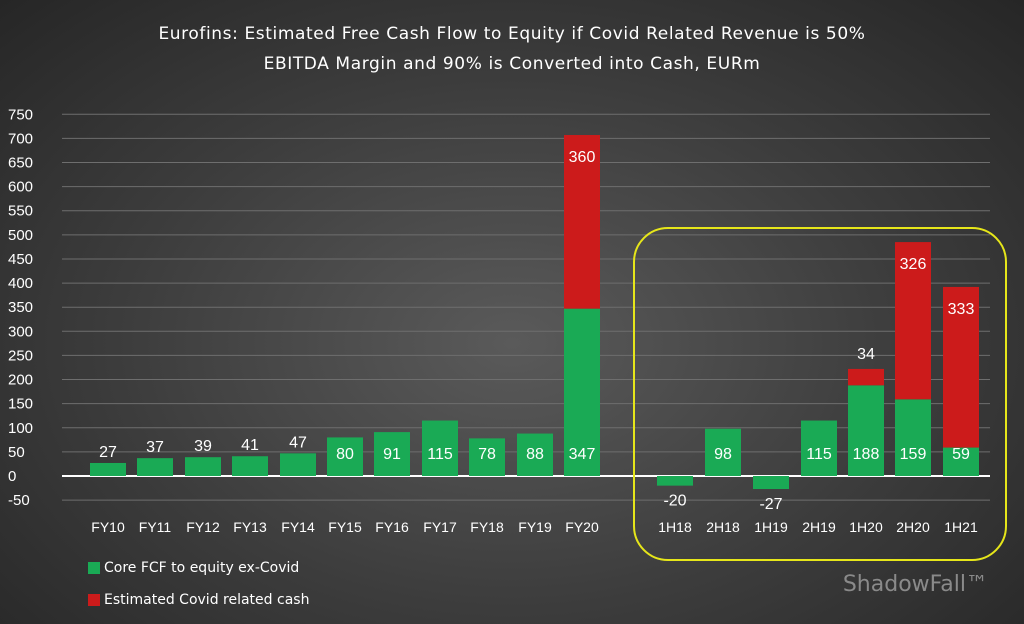 This screenshot has width=1024, height=624. Describe the element at coordinates (20, 428) in the screenshot. I see `y-tick-label: 100` at that location.